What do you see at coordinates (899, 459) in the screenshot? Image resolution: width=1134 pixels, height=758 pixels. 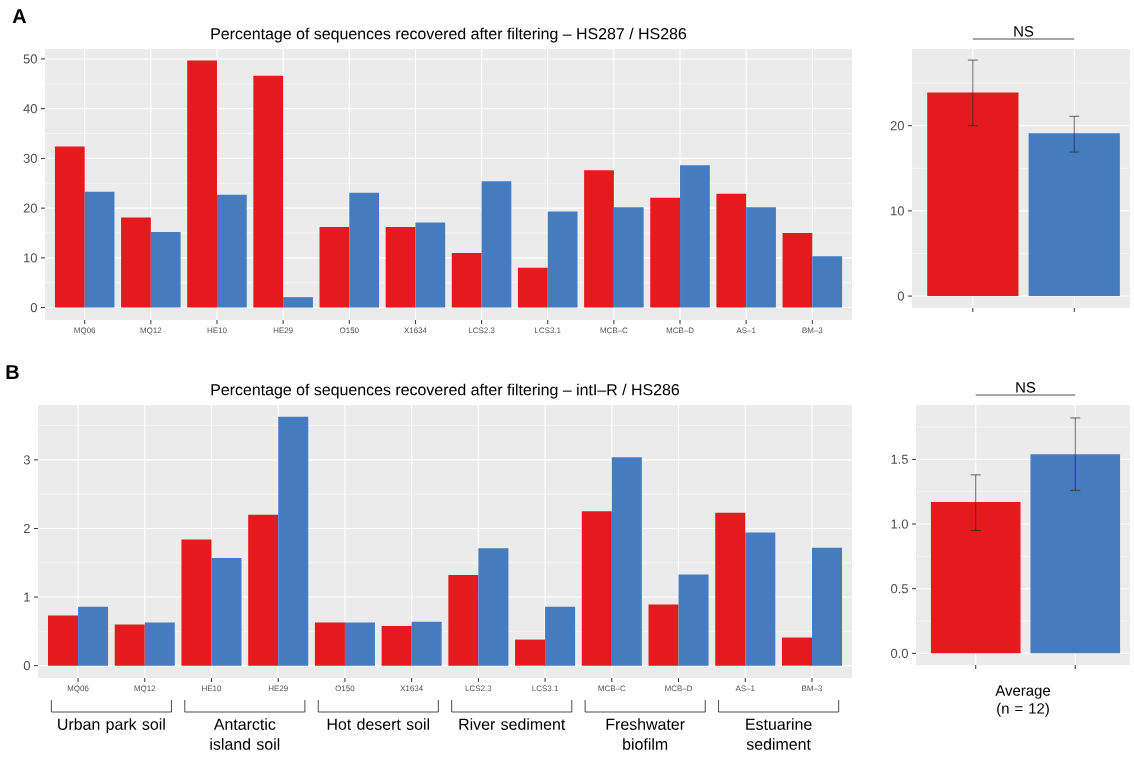 I see `y-tick-label: 1.5` at bounding box center [899, 459].